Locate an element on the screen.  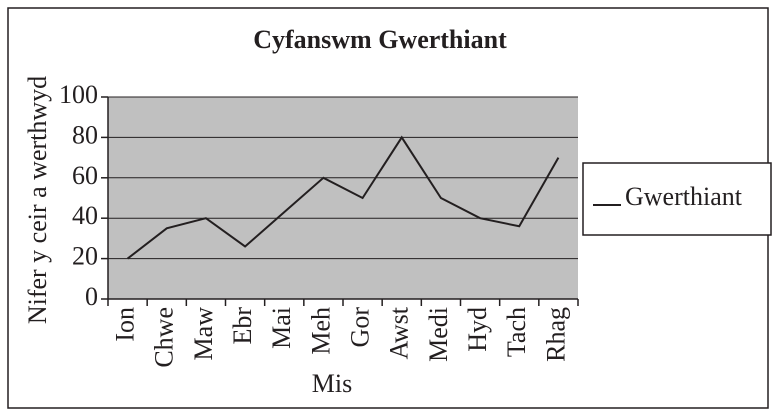
y-tick-label: 100 is located at coordinates (78, 94).